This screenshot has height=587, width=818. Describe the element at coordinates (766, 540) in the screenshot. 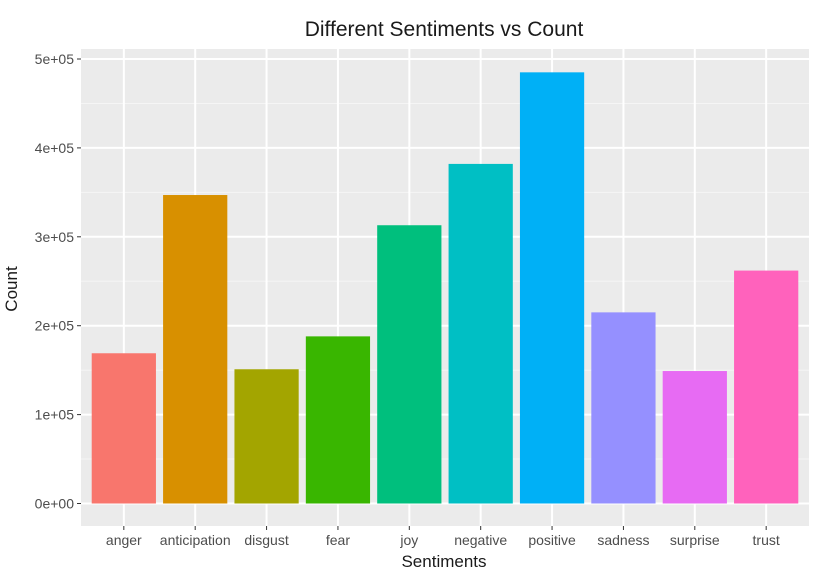

I see `x-tick-label: trust` at that location.